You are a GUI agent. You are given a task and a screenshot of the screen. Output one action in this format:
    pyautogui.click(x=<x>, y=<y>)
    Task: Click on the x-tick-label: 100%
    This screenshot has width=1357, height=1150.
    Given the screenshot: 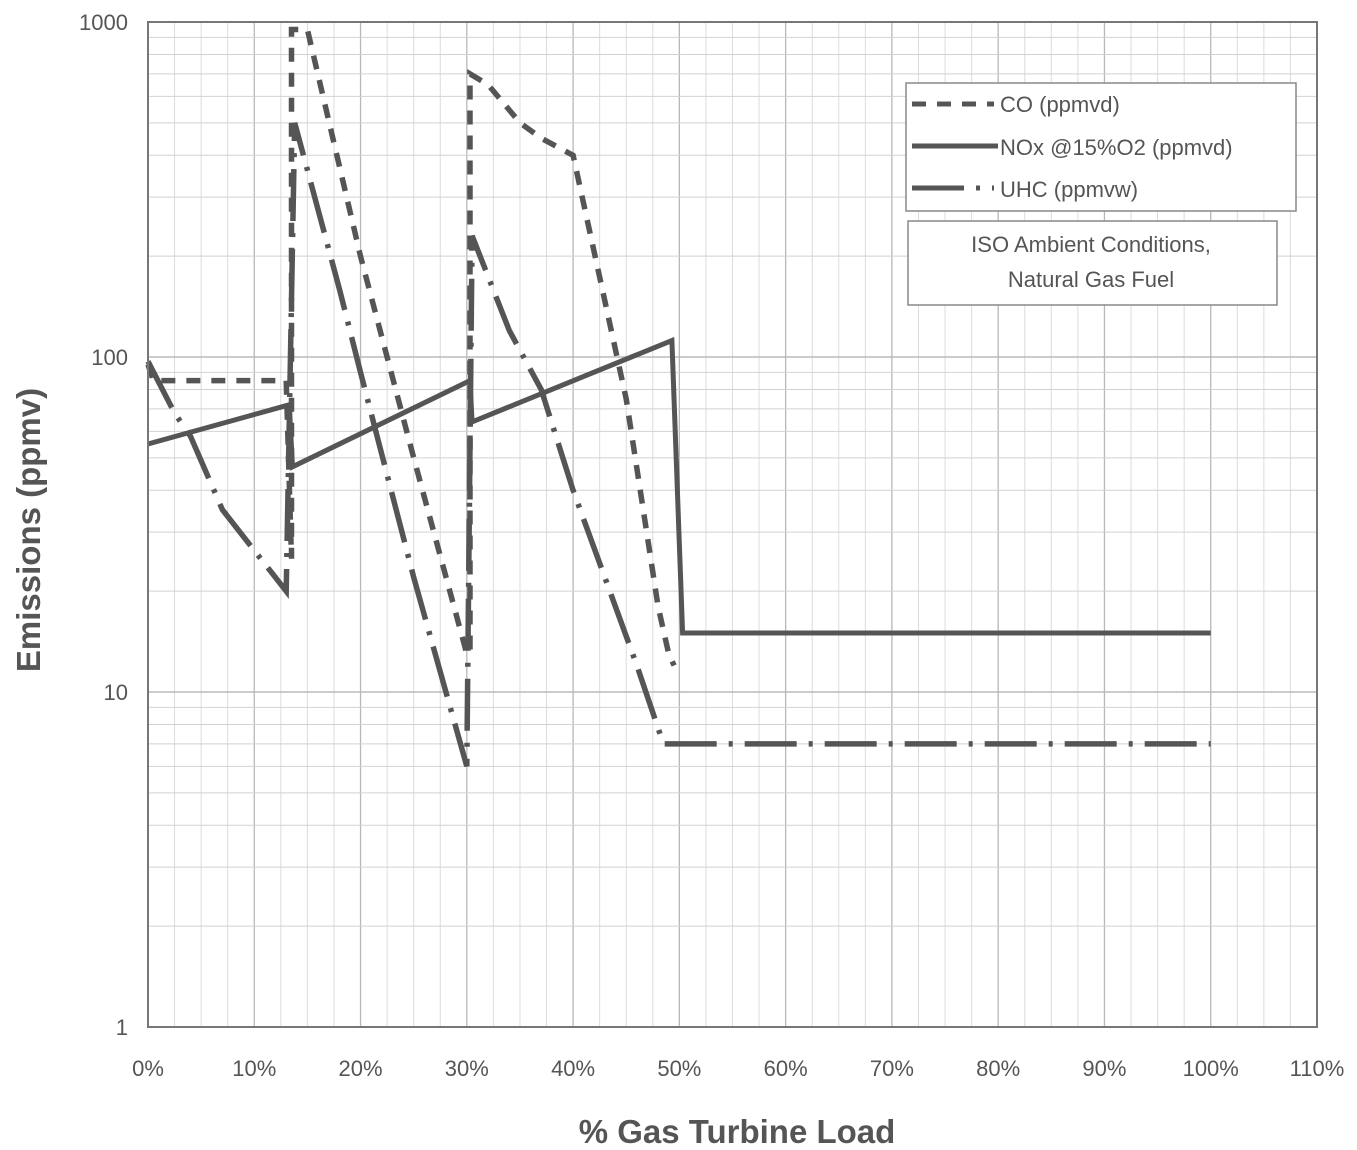 What is the action you would take?
    pyautogui.click(x=1211, y=1068)
    